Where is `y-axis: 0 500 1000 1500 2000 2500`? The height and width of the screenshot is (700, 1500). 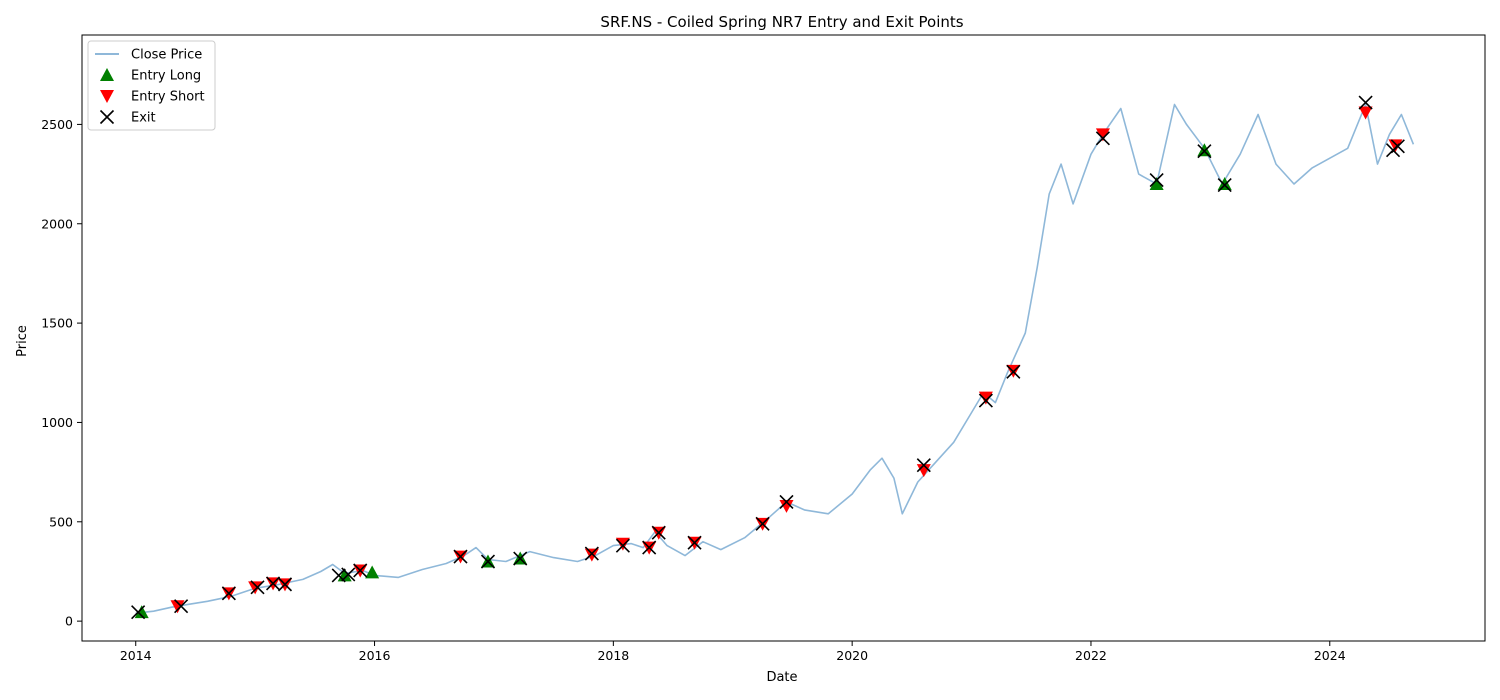 y-axis: 0 500 1000 1500 2000 2500 is located at coordinates (61, 373).